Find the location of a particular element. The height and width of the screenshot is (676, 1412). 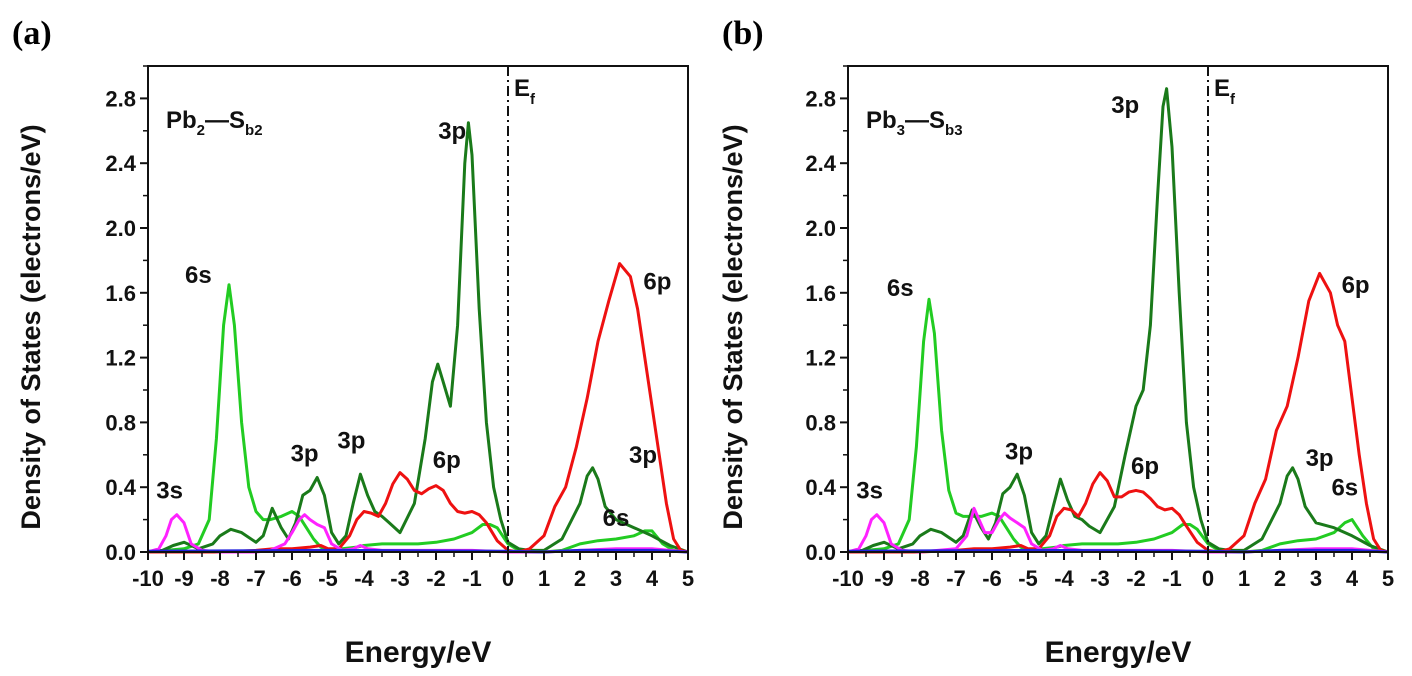

title-sub2: b3 is located at coordinates (954, 130).